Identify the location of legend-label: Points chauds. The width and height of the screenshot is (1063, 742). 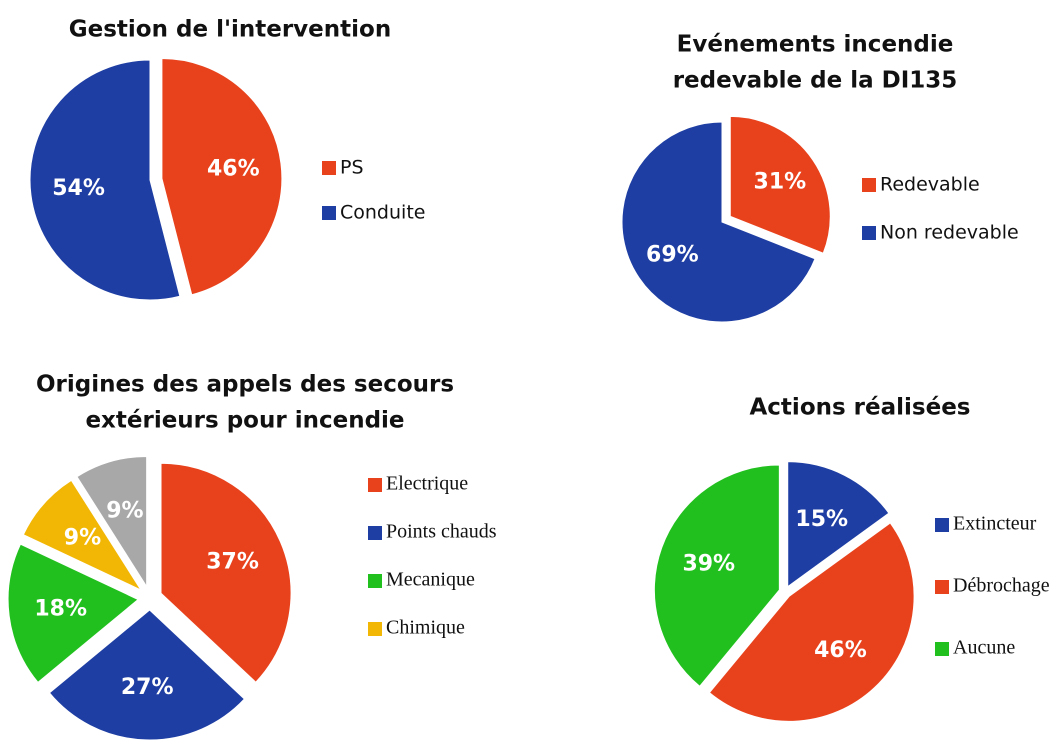
(441, 532).